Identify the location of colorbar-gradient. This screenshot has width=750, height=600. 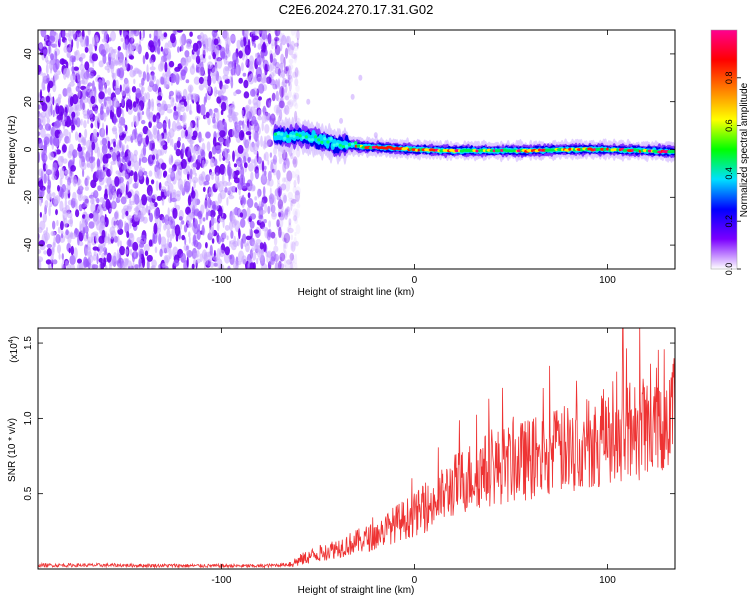
(724, 149).